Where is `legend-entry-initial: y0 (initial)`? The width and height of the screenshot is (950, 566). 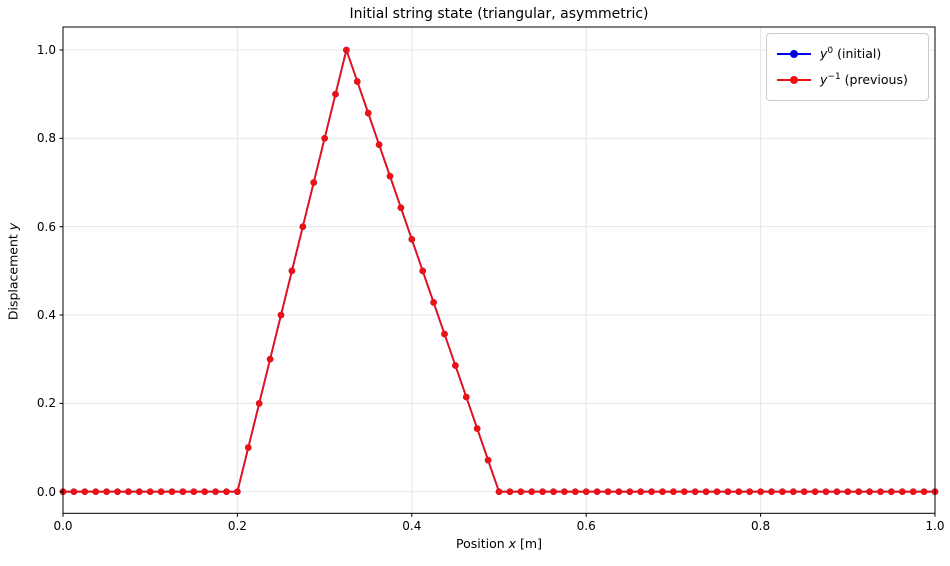
legend-entry-initial: y0 (initial) is located at coordinates (847, 54).